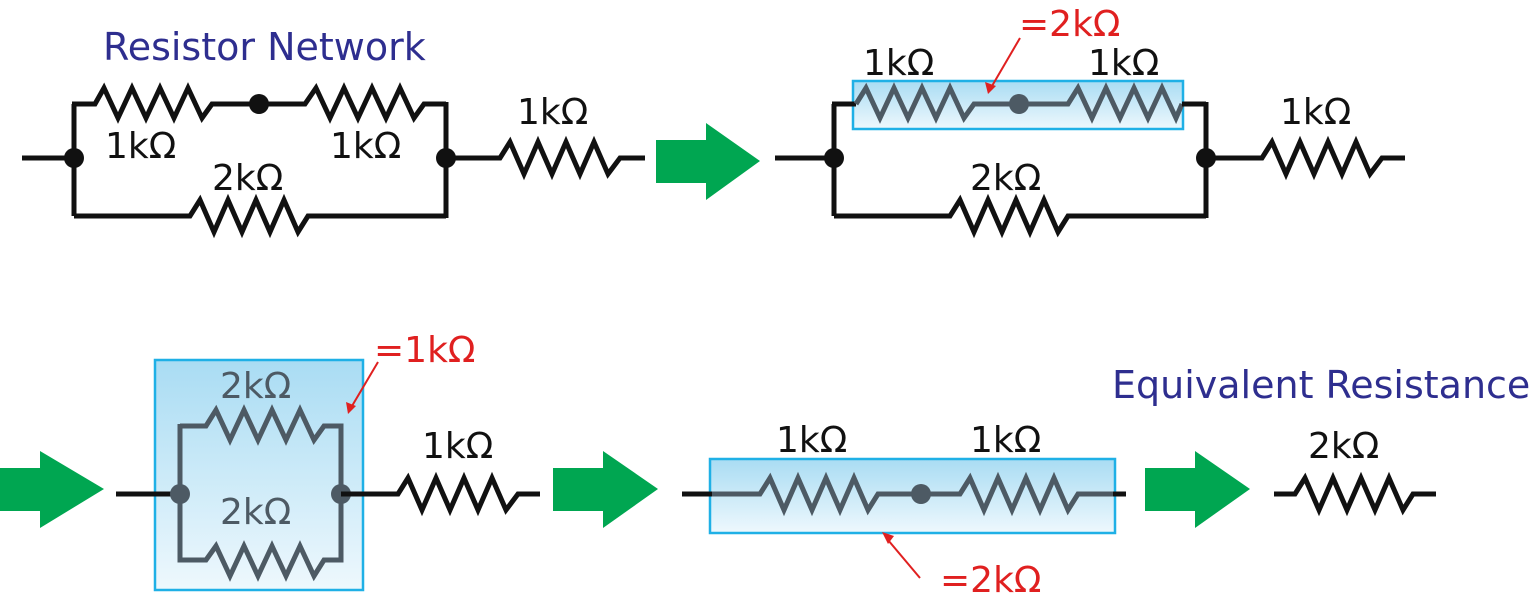 This screenshot has width=1531, height=605. I want to click on step4-series-highlight: 1kΩ 1kΩ =2kΩ, so click(904, 510).